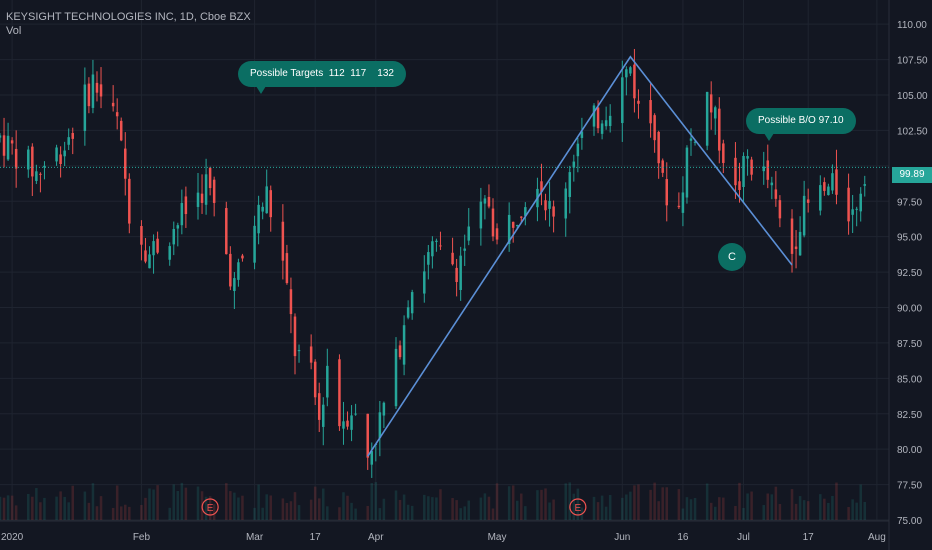  I want to click on targets-callout: Possible Targets 112 117 132, so click(322, 74).